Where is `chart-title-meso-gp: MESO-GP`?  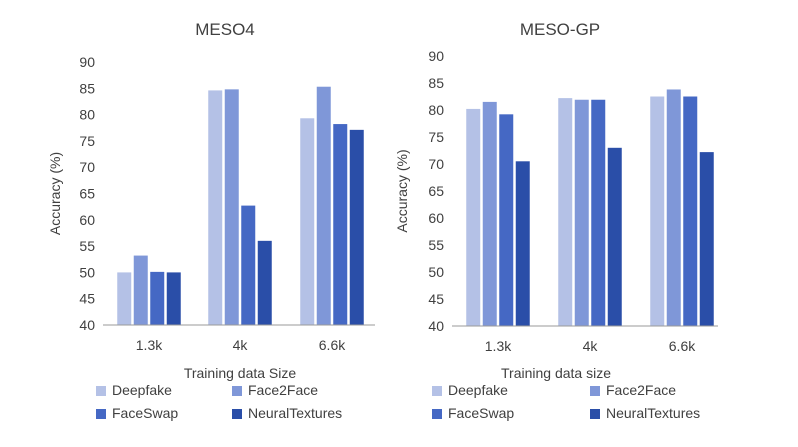 chart-title-meso-gp: MESO-GP is located at coordinates (560, 29).